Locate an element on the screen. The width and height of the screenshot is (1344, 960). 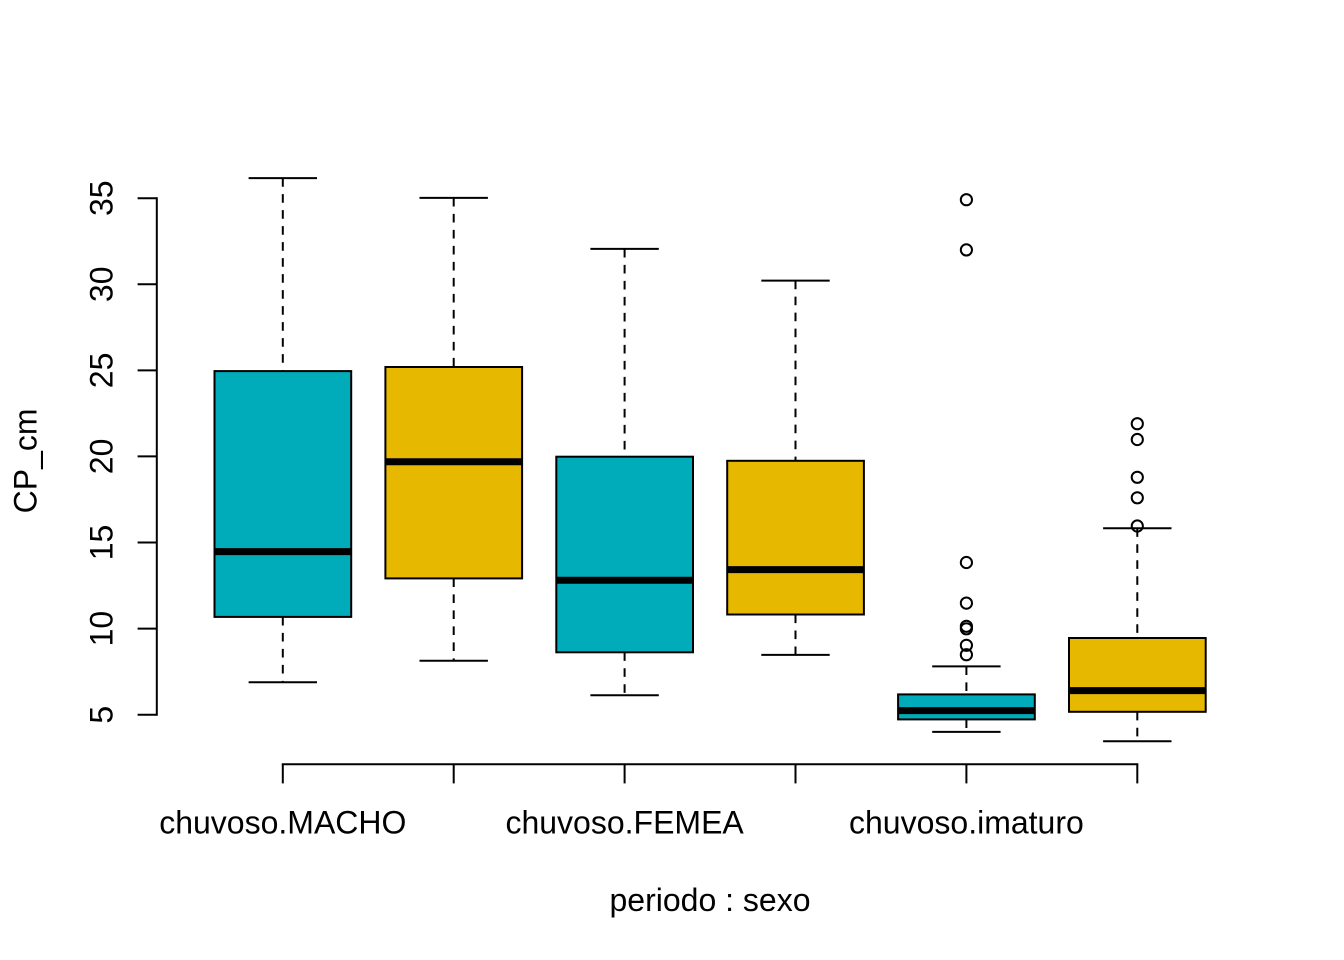
svg-text: 30 is located at coordinates (102, 285).